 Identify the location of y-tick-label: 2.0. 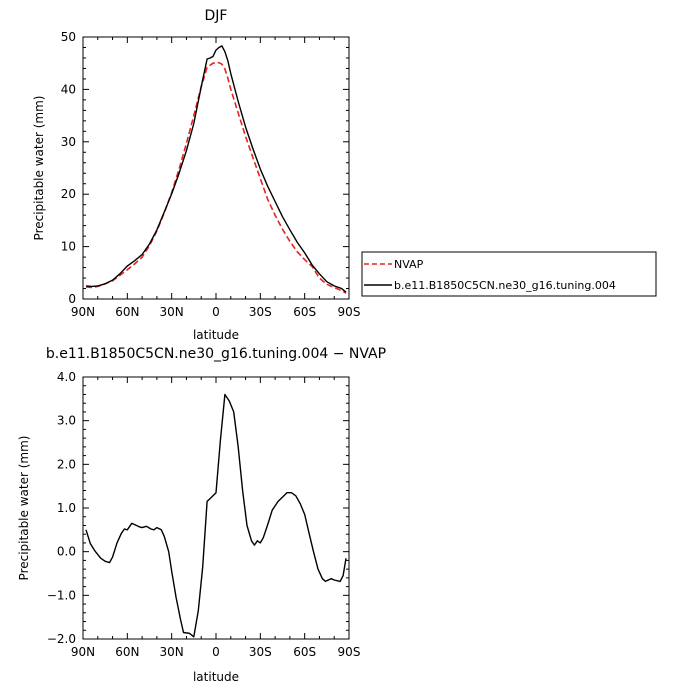
(66, 464).